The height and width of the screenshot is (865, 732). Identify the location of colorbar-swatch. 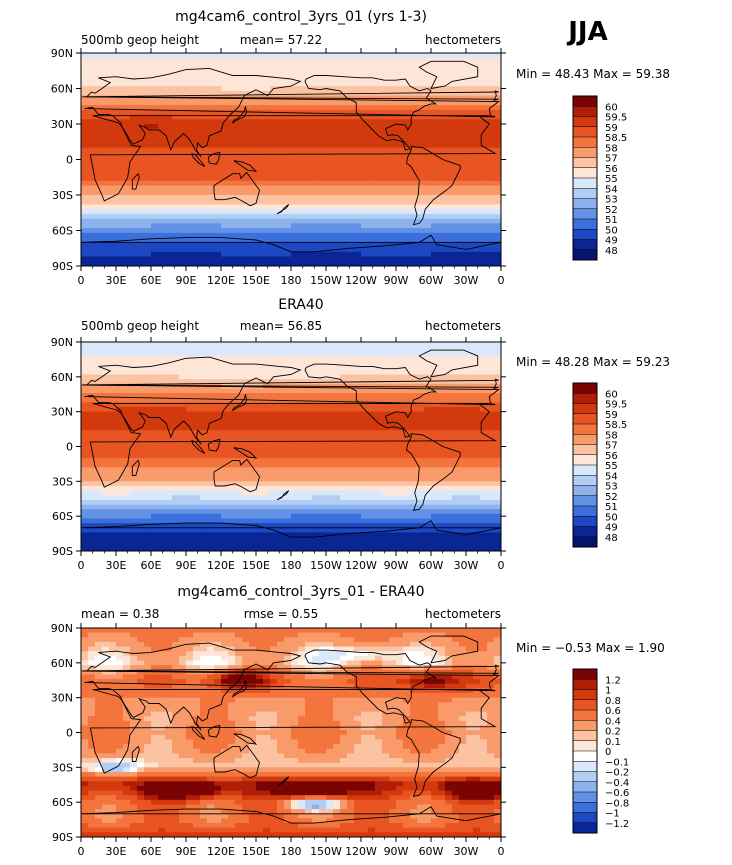
(585, 163).